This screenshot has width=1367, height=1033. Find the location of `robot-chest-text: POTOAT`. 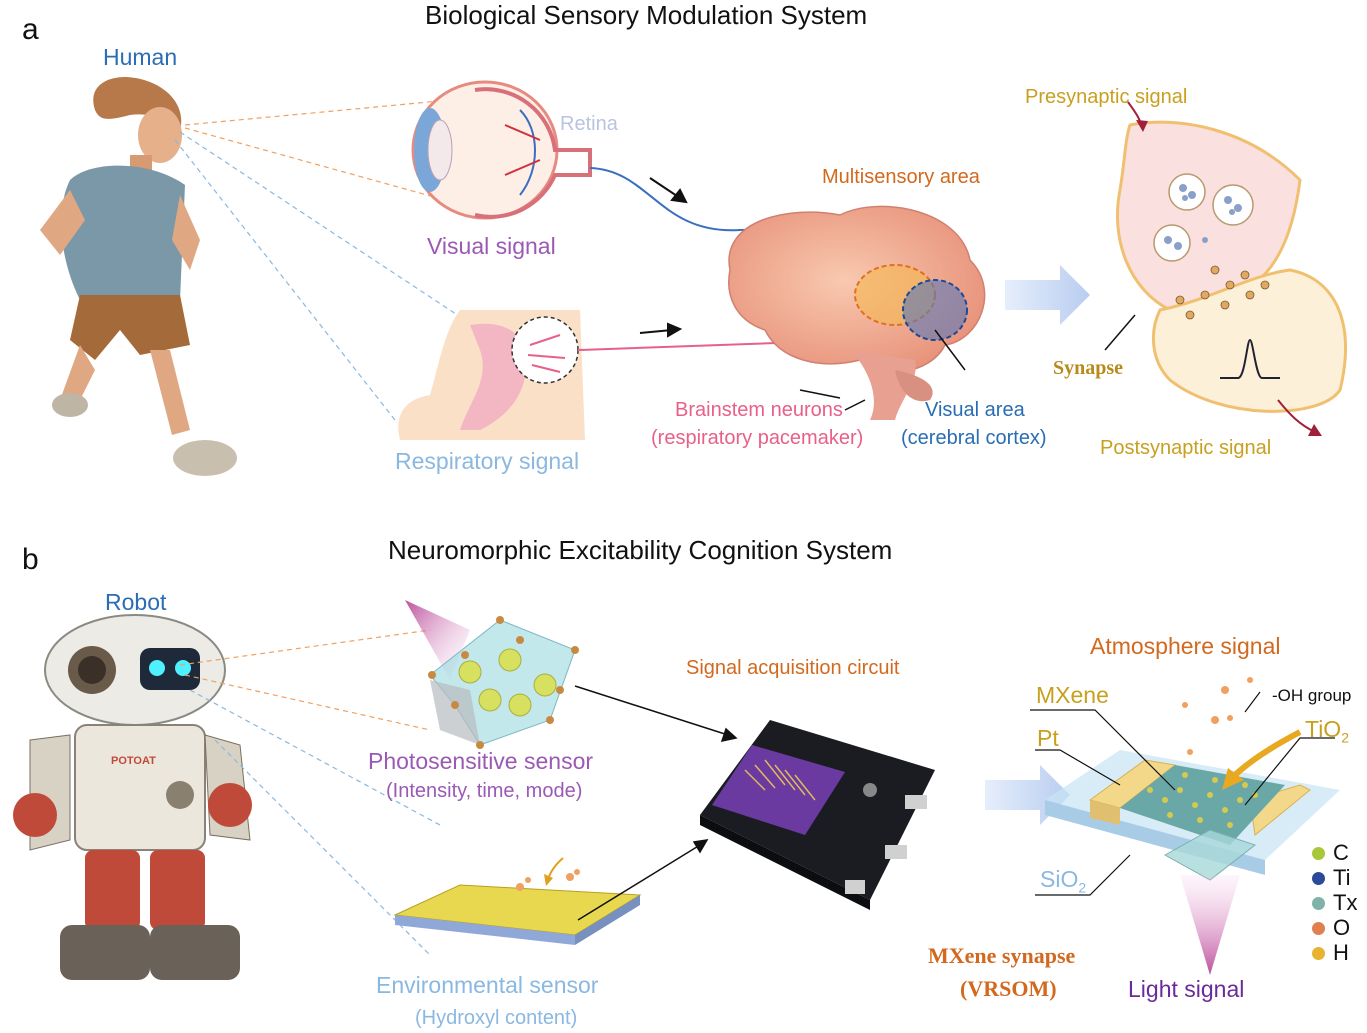

robot-chest-text: POTOAT is located at coordinates (133, 761).